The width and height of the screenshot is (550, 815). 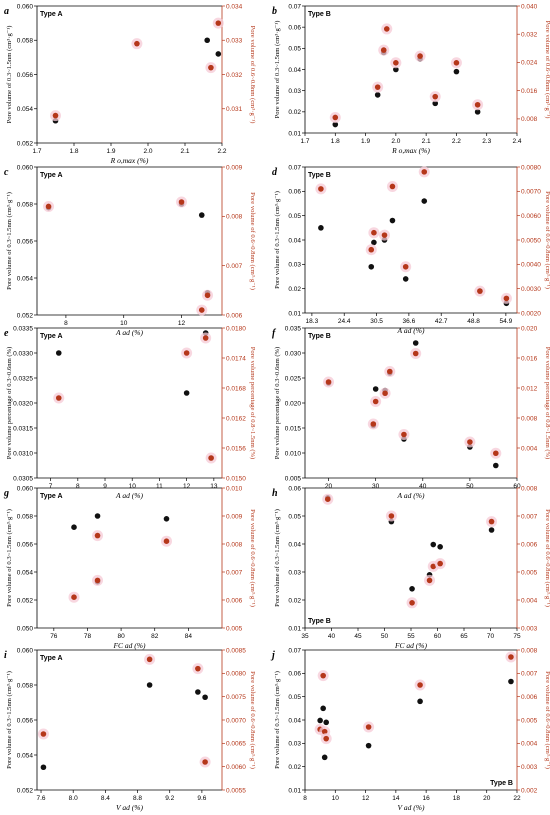 I want to click on y-tick-label: 0.050, so click(x=25, y=628).